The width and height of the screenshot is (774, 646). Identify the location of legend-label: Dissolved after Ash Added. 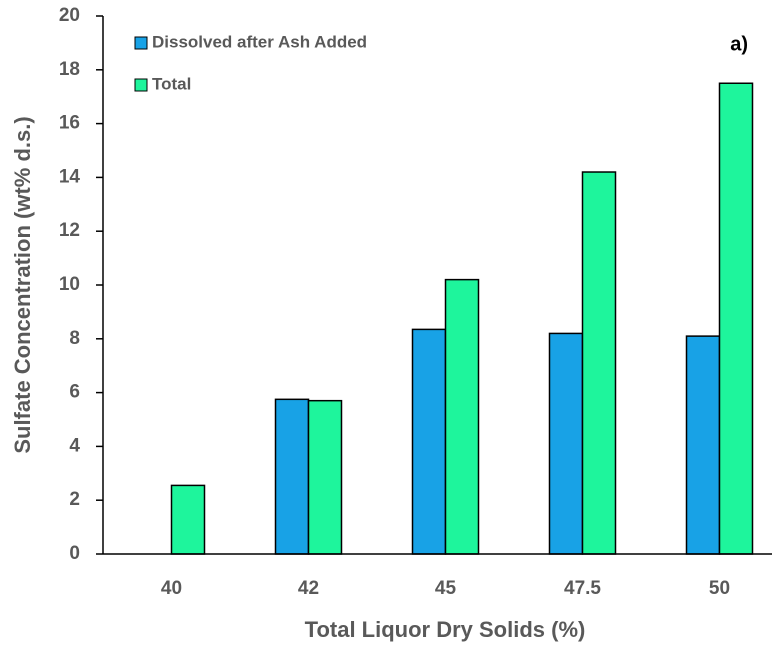
(259, 41).